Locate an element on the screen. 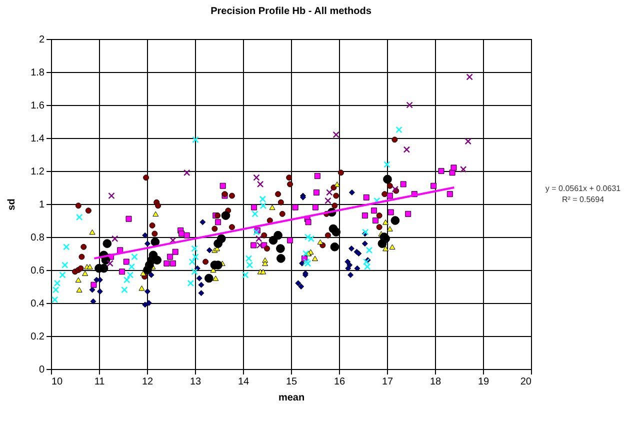 This screenshot has width=640, height=430. chart-title: Precision Profile Hb - All methods is located at coordinates (291, 11).